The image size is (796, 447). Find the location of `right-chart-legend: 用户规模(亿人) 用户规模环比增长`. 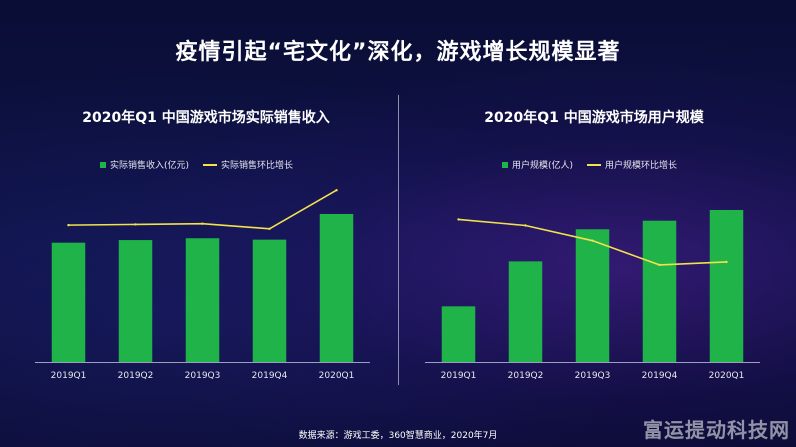

right-chart-legend: 用户规模(亿人) 用户规模环比增长 is located at coordinates (589, 164).